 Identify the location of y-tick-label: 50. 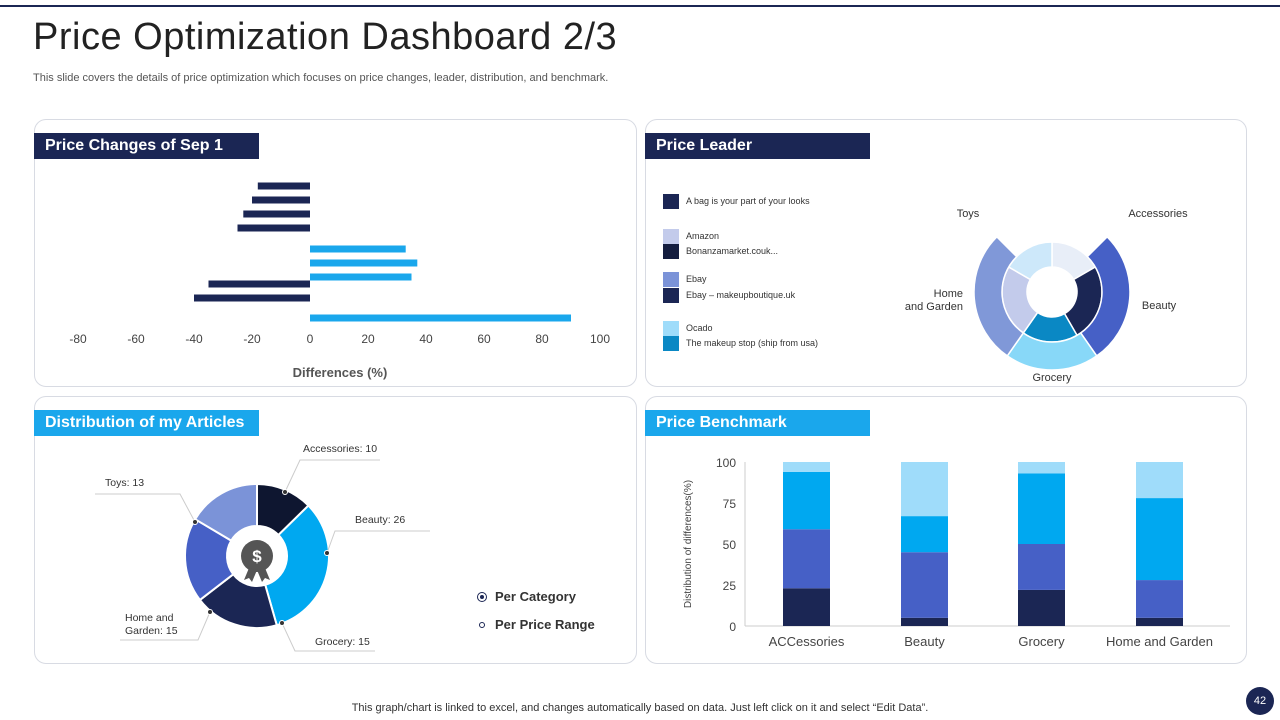
(730, 545).